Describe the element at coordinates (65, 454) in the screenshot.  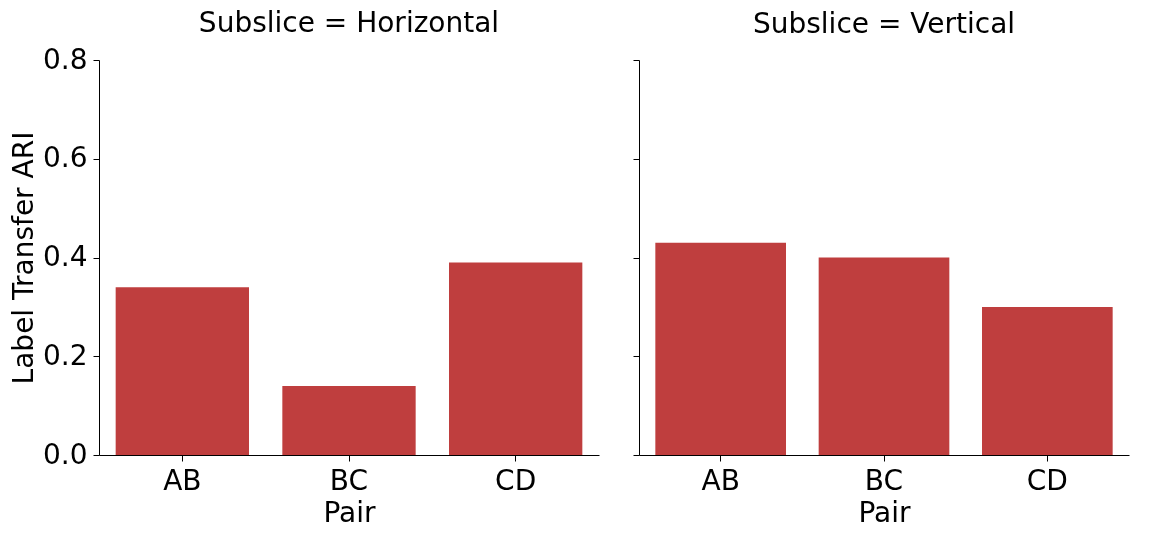
I see `y-tick-label: 0.0` at that location.